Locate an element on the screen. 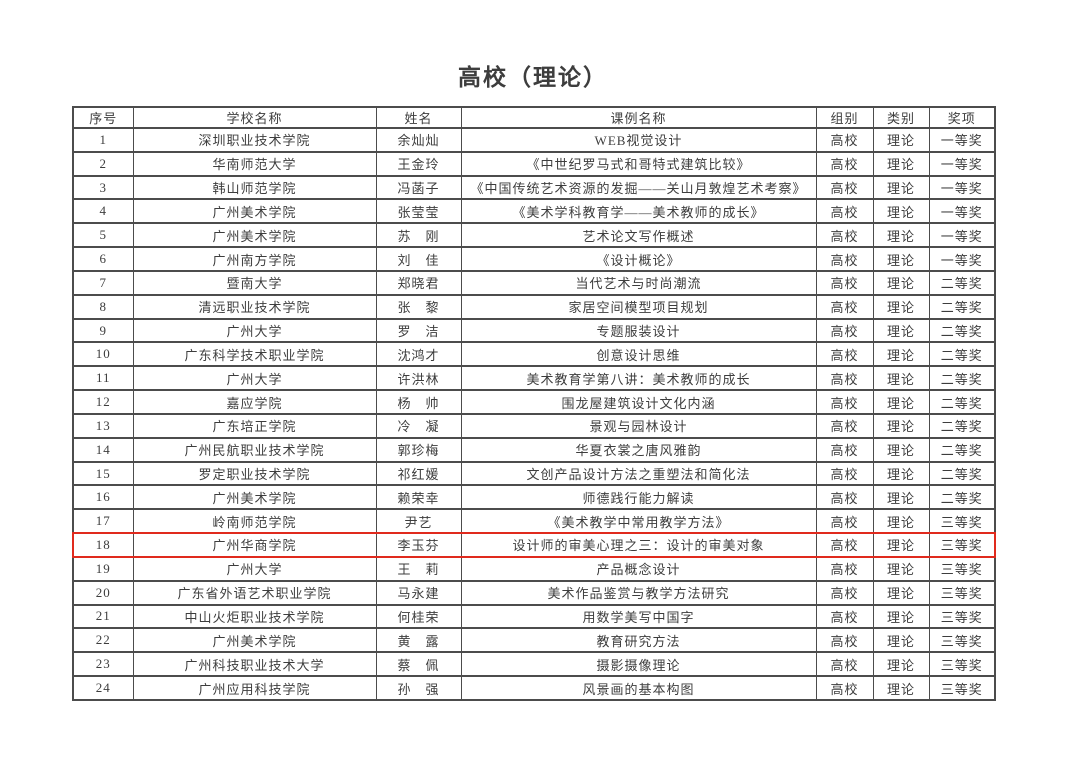 The height and width of the screenshot is (764, 1080). table-cell: 刘 佳 is located at coordinates (418, 259).